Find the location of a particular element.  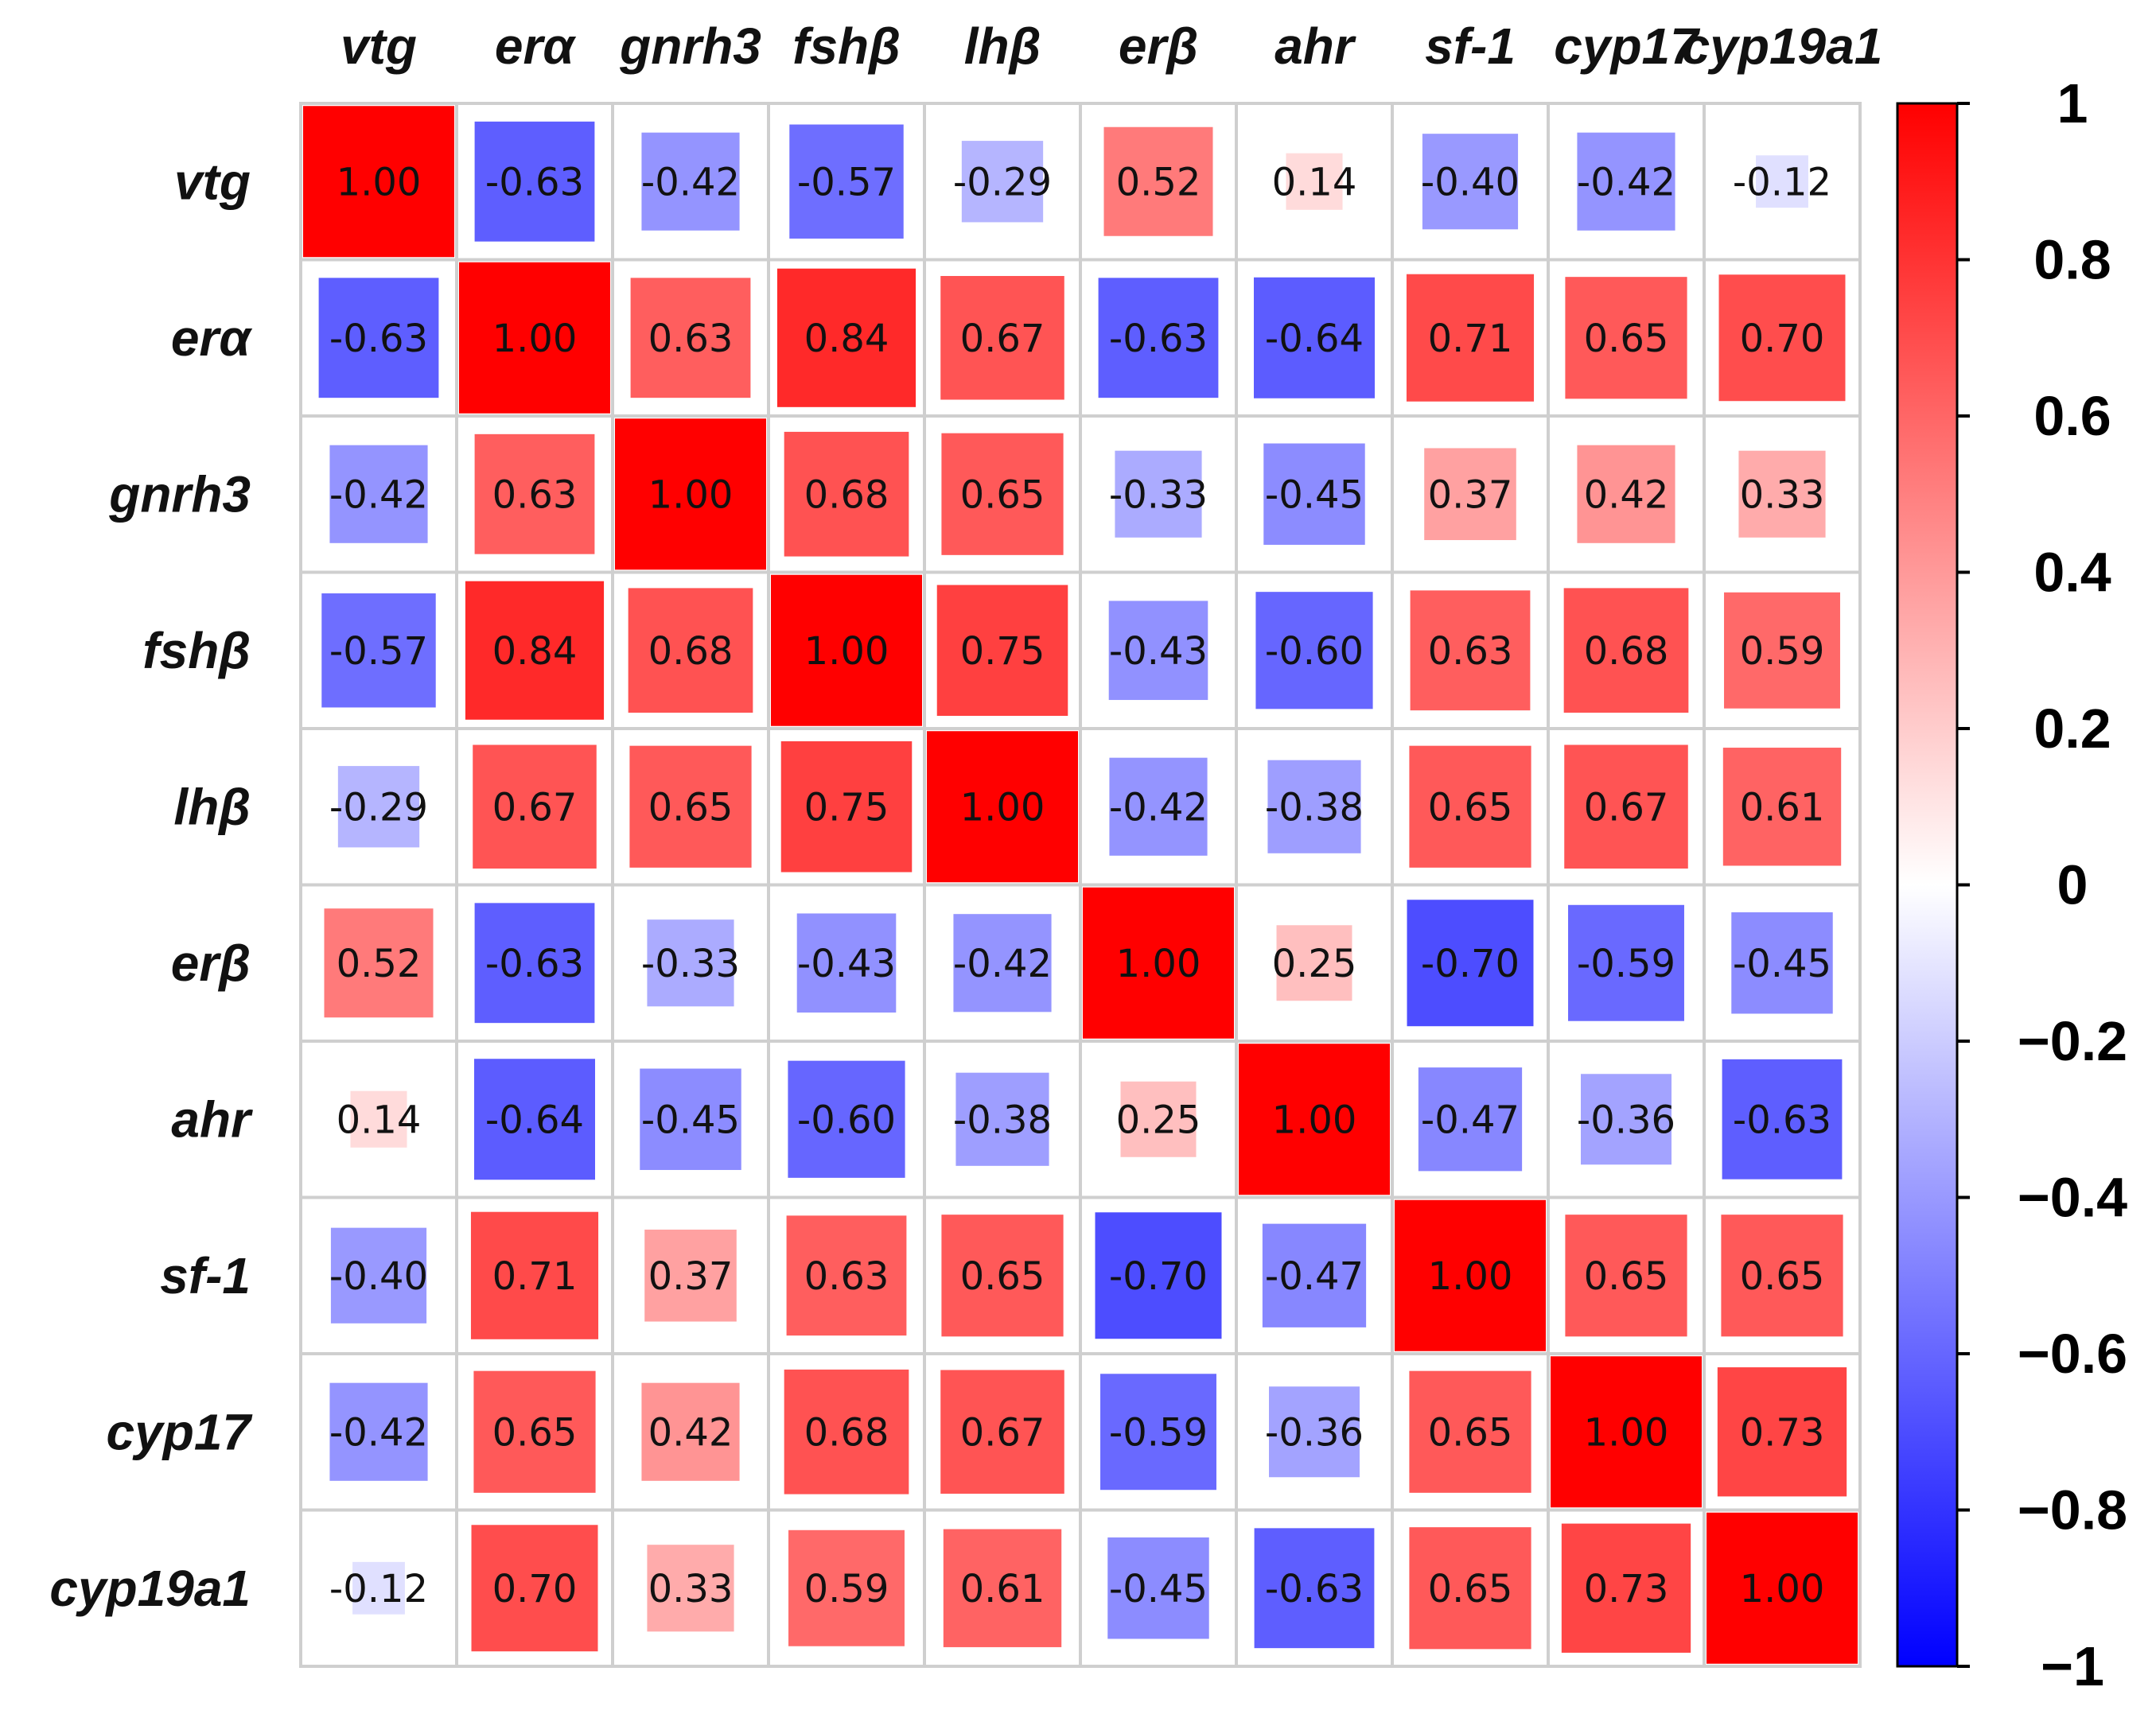

cell-fshbeta-fshbeta: 1.00 is located at coordinates (846, 650).